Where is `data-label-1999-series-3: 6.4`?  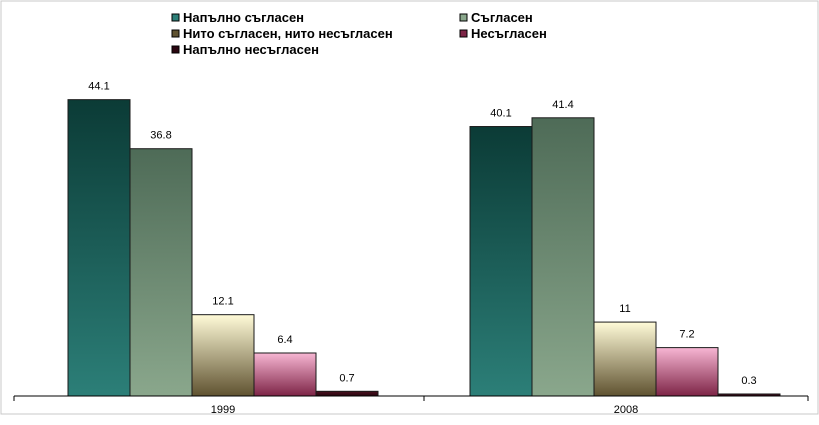
data-label-1999-series-3: 6.4 is located at coordinates (284, 340).